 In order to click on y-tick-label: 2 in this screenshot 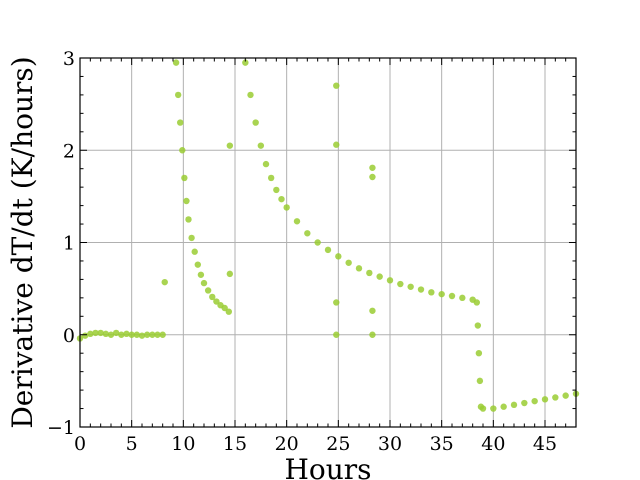, I will do `click(69, 151)`.